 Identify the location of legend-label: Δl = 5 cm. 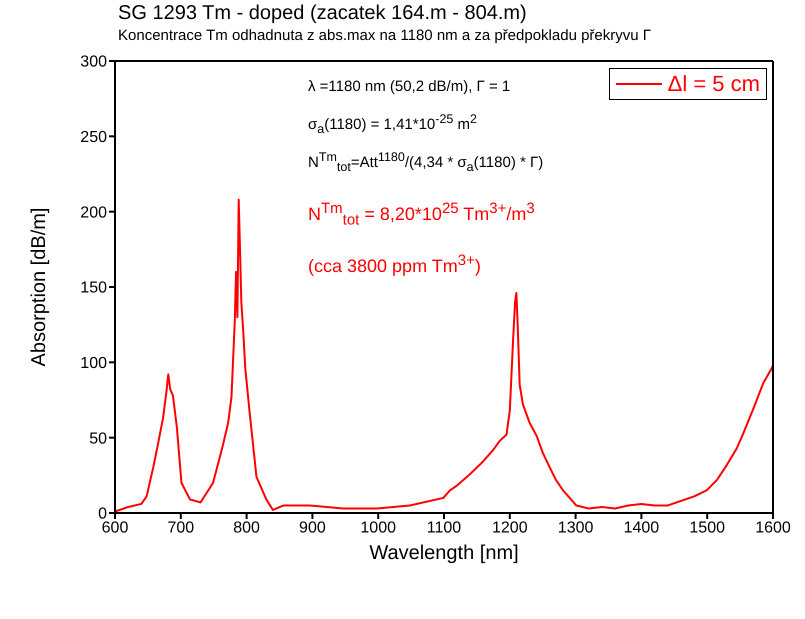
(714, 84).